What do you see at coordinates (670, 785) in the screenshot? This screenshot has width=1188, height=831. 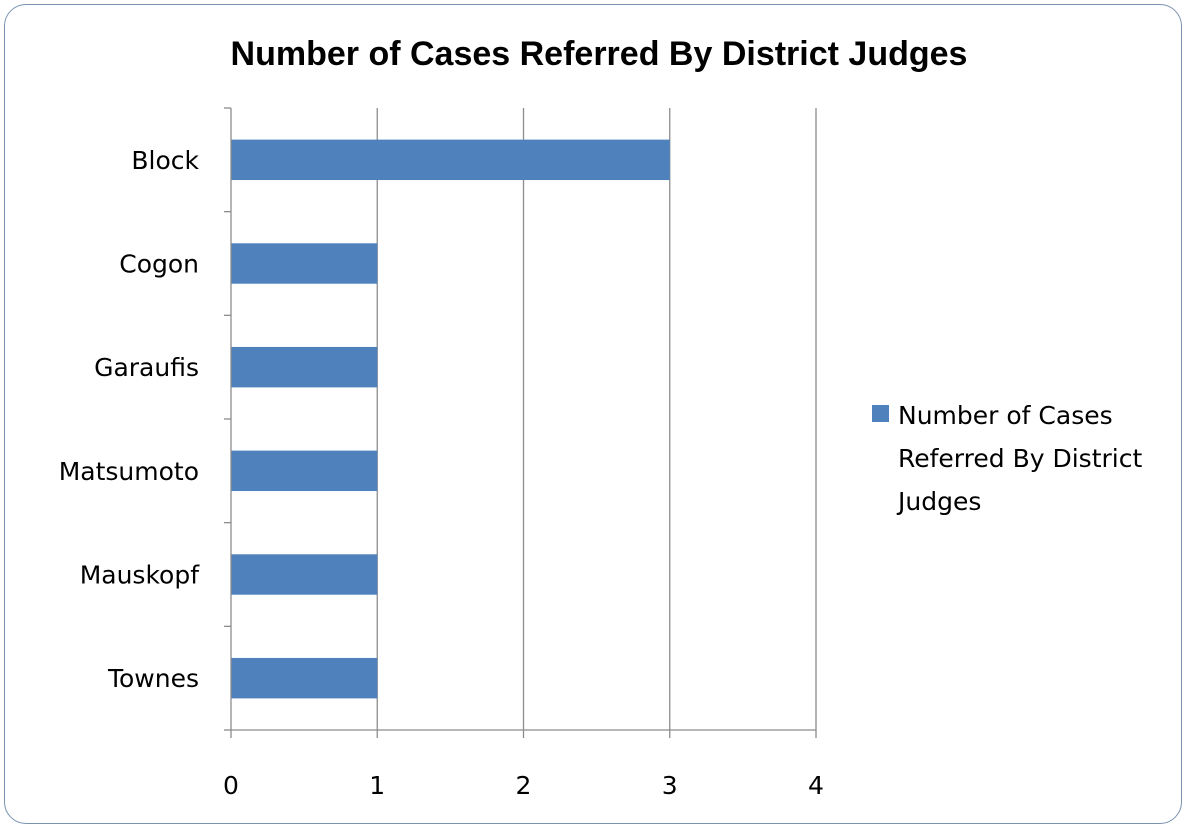 I see `x-tick-label-3: 3` at bounding box center [670, 785].